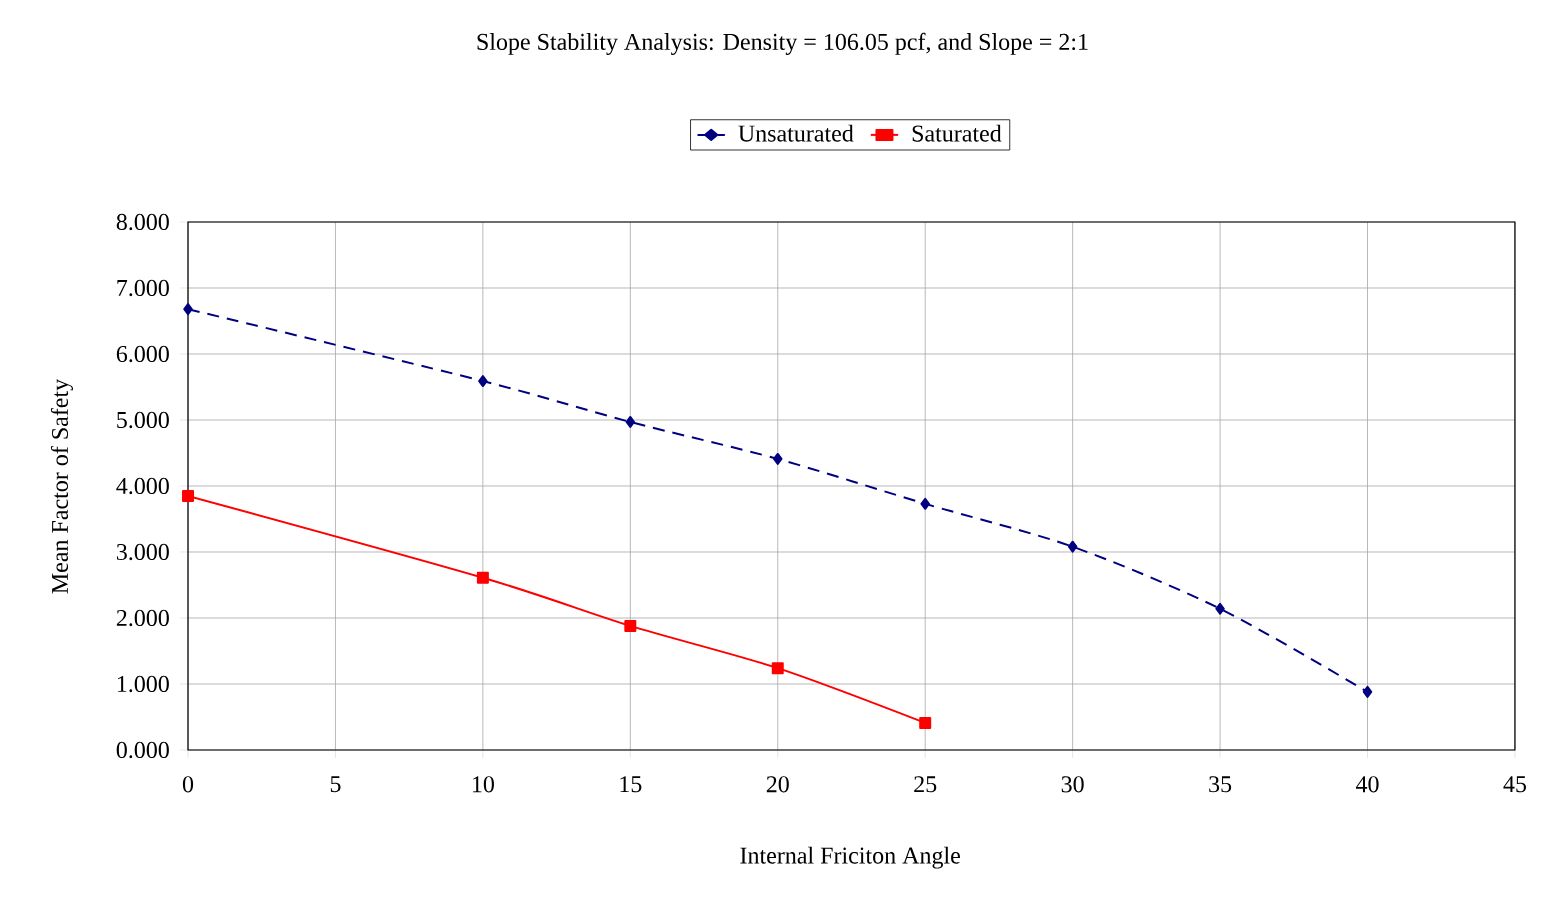 The width and height of the screenshot is (1551, 910). I want to click on x-tick-label: 40, so click(1367, 784).